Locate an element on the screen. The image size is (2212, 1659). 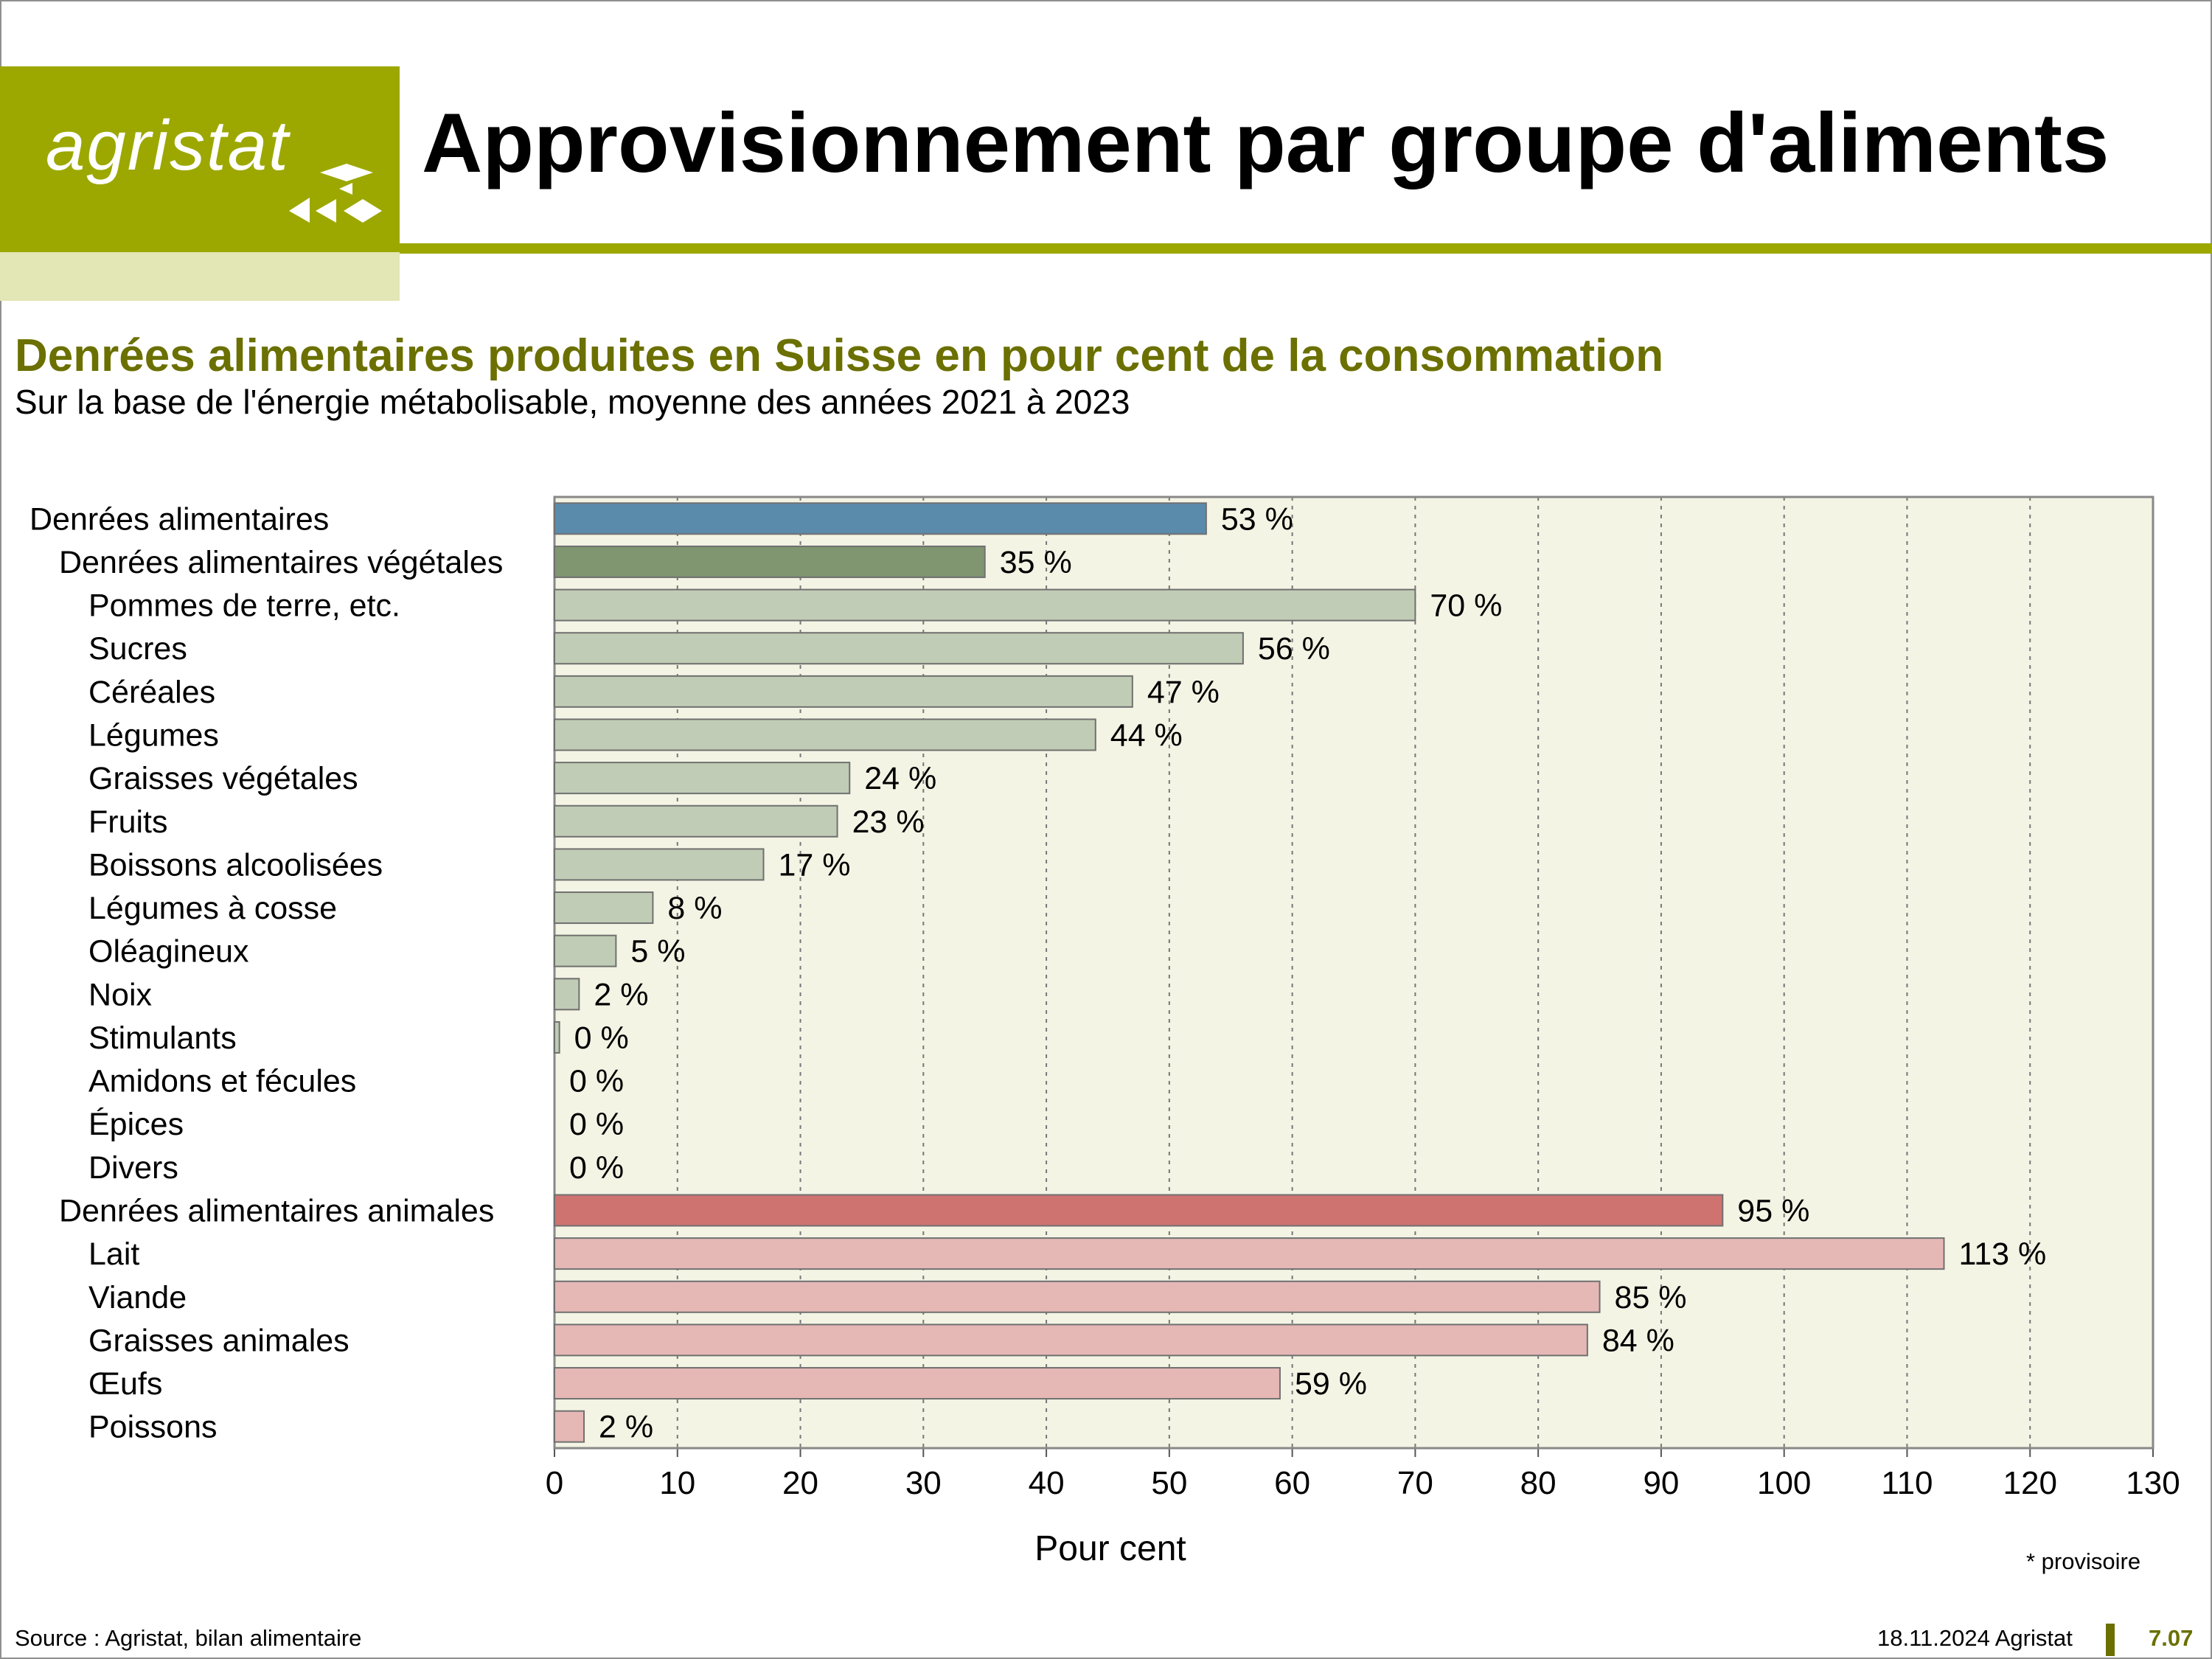
page-number: 7.07 is located at coordinates (2171, 1638).